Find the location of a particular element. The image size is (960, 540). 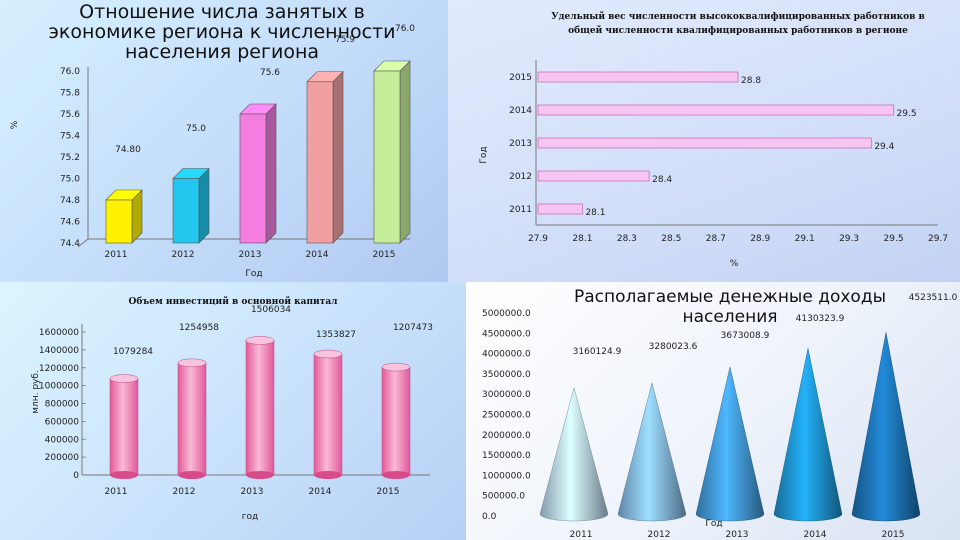

x-tick-label: 2015 is located at coordinates (384, 255).